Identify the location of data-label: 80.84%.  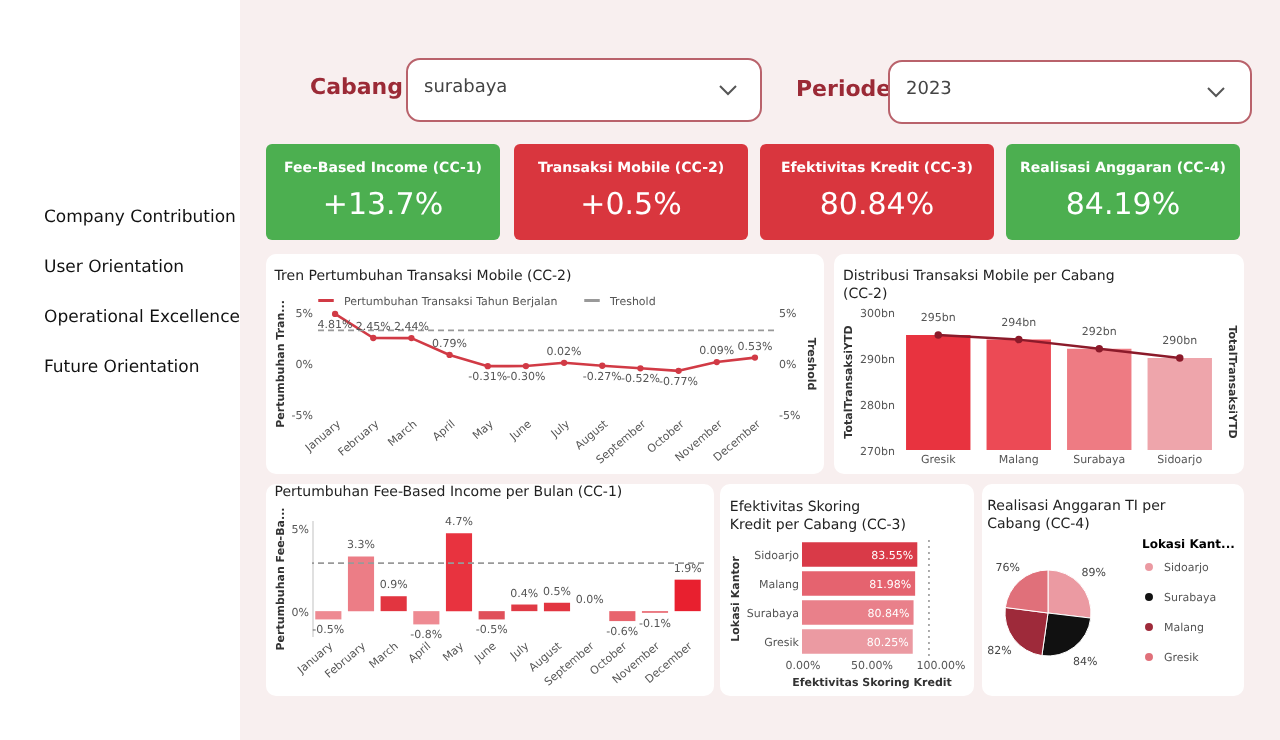
(877, 204).